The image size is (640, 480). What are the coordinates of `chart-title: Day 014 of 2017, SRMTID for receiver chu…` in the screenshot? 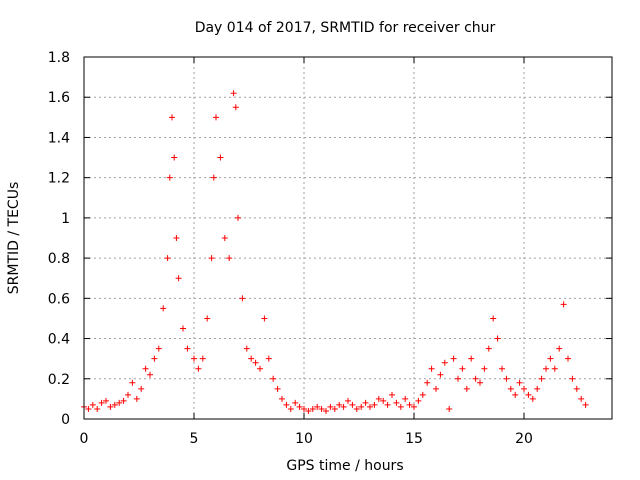 It's located at (345, 28).